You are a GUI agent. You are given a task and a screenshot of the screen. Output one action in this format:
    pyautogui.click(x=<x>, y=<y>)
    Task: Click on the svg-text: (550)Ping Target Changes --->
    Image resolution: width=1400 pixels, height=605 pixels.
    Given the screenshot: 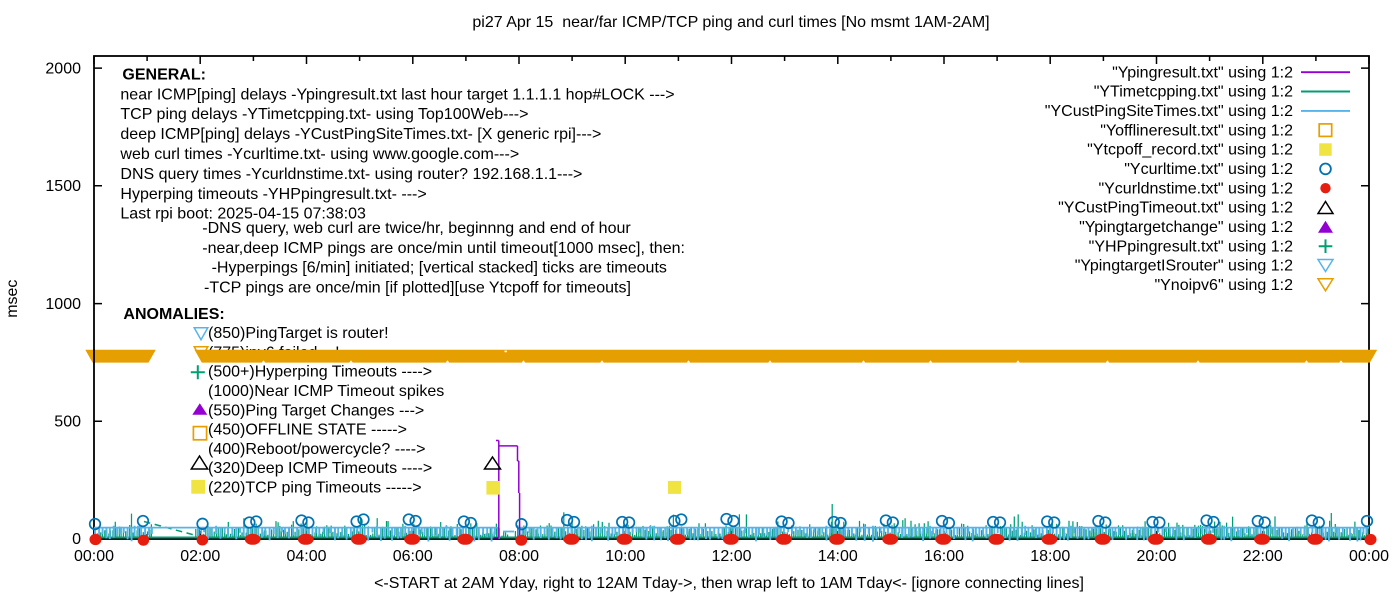 What is the action you would take?
    pyautogui.click(x=316, y=410)
    